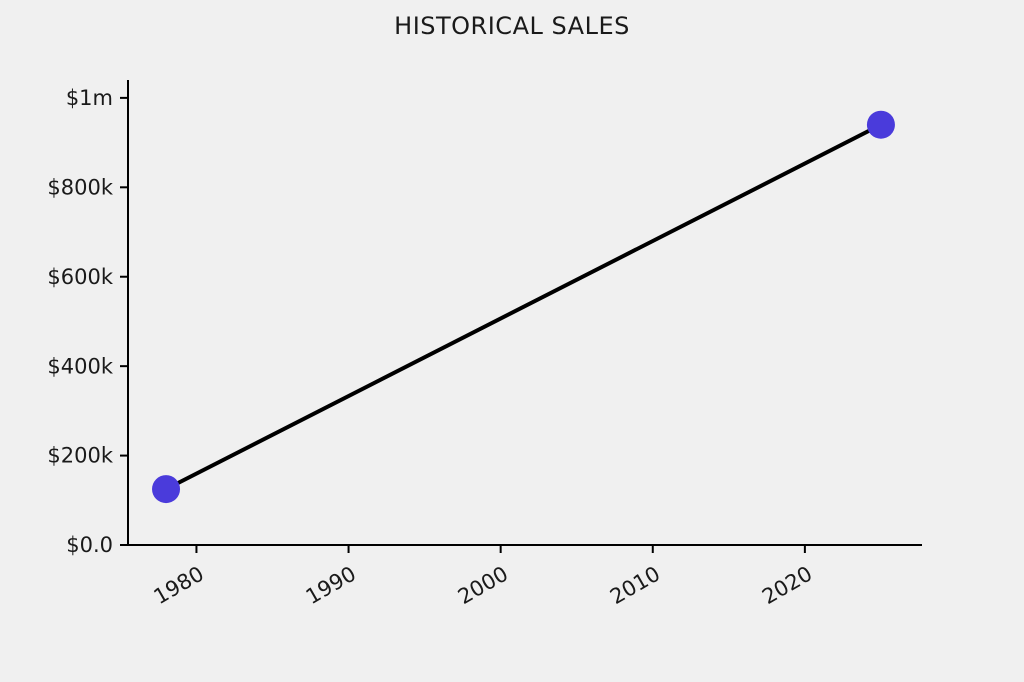 Image resolution: width=1024 pixels, height=682 pixels. What do you see at coordinates (331, 586) in the screenshot?
I see `x-tick-label: 1990` at bounding box center [331, 586].